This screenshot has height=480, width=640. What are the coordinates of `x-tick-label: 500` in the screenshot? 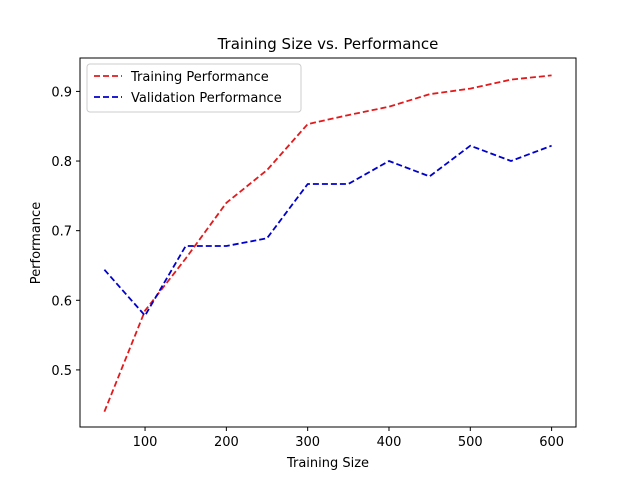 It's located at (470, 442).